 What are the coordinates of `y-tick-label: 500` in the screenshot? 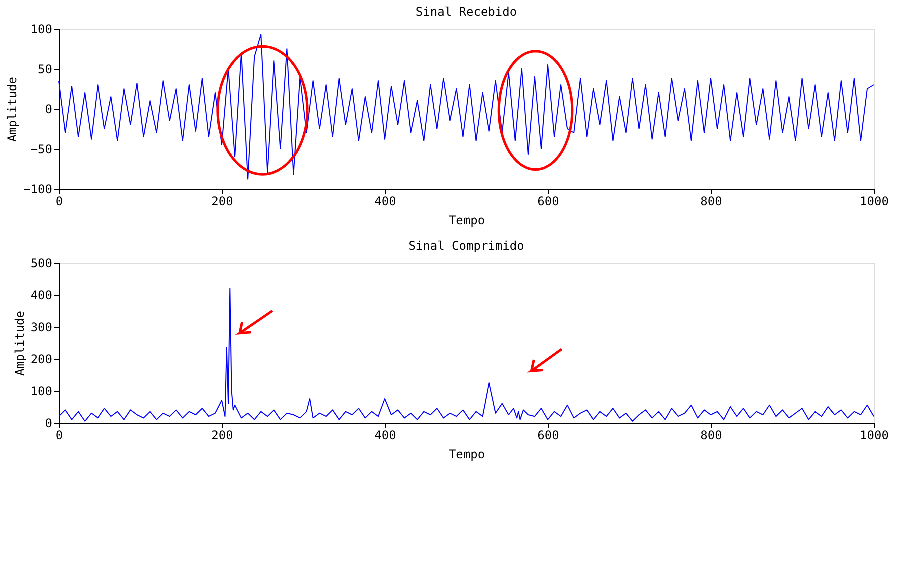 It's located at (41, 263).